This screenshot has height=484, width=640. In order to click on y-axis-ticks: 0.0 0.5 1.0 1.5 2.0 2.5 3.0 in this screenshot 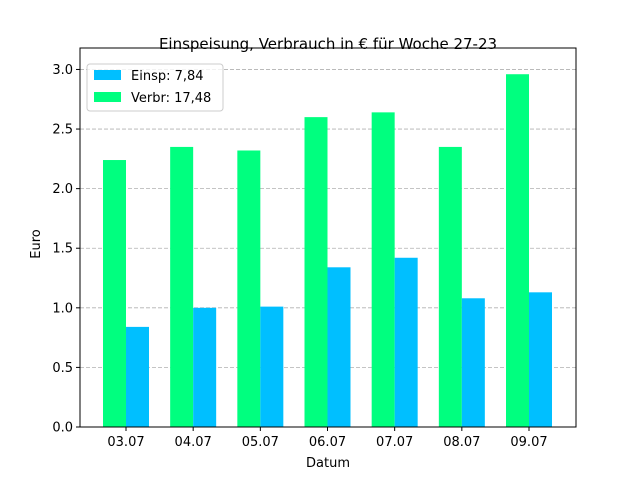, I will do `click(66, 249)`.